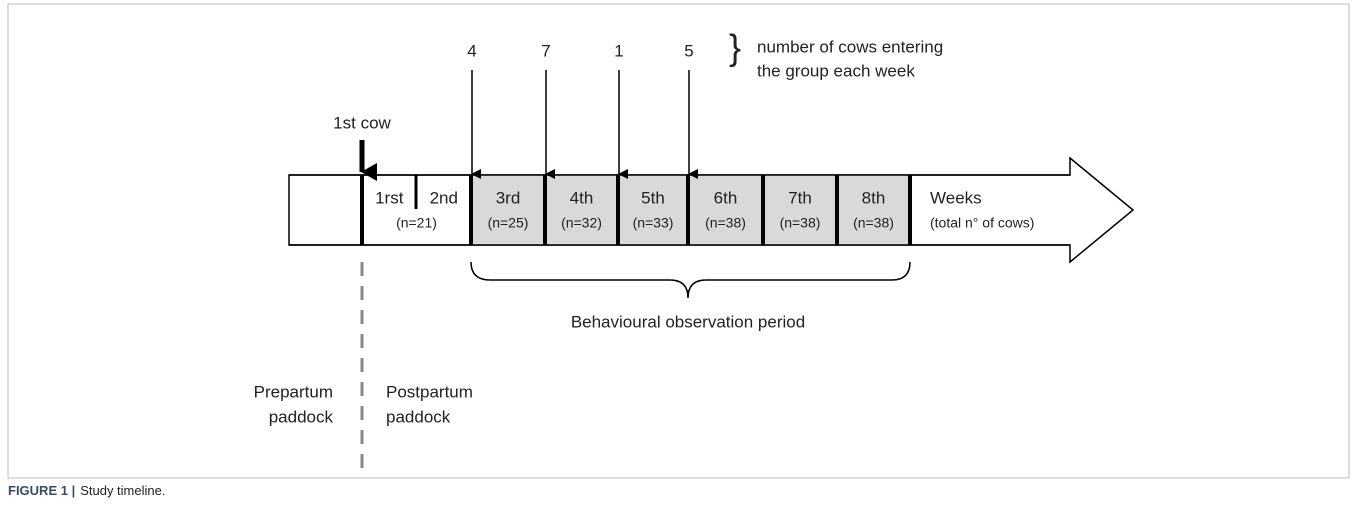  I want to click on week-label: 5th, so click(653, 197).